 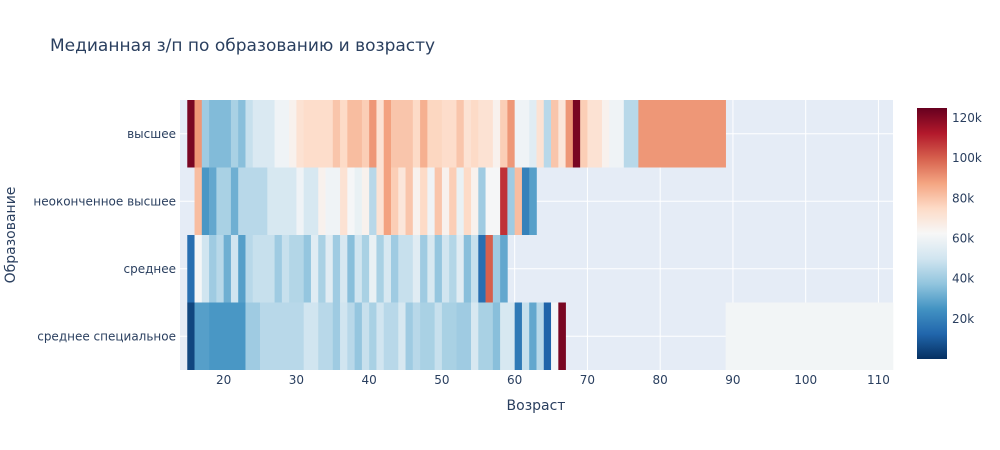 I want to click on x-tick-label: 60, so click(x=514, y=380).